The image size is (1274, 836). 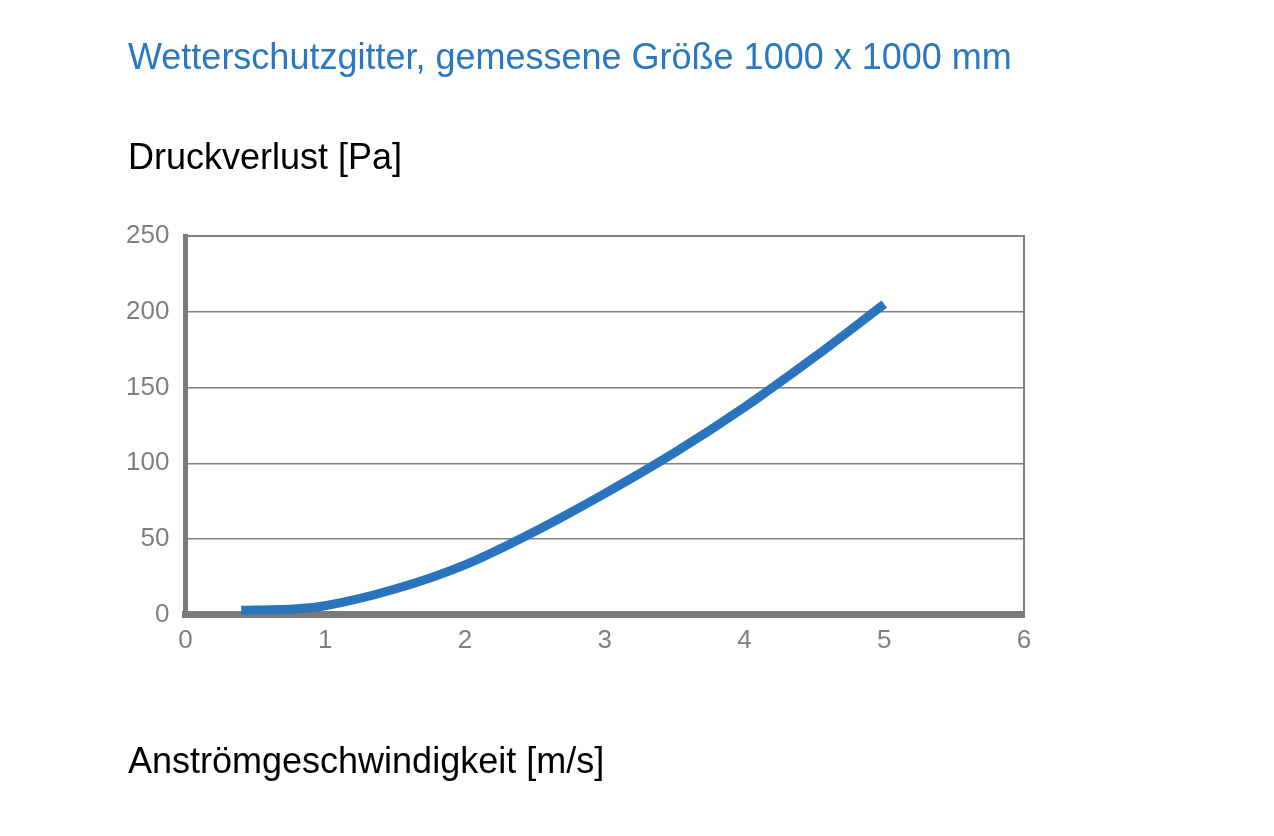 What do you see at coordinates (884, 638) in the screenshot?
I see `x-tick-label: 5` at bounding box center [884, 638].